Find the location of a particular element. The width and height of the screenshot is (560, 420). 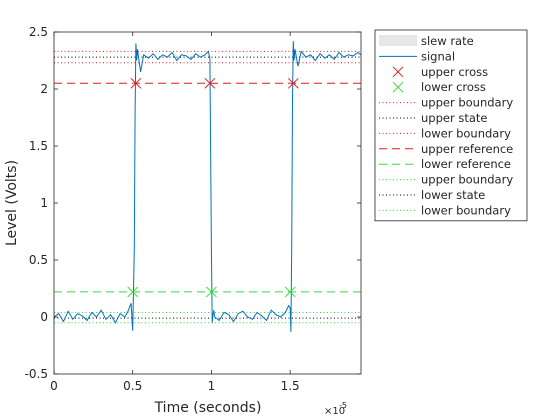

legend-label: upper reference is located at coordinates (467, 149).